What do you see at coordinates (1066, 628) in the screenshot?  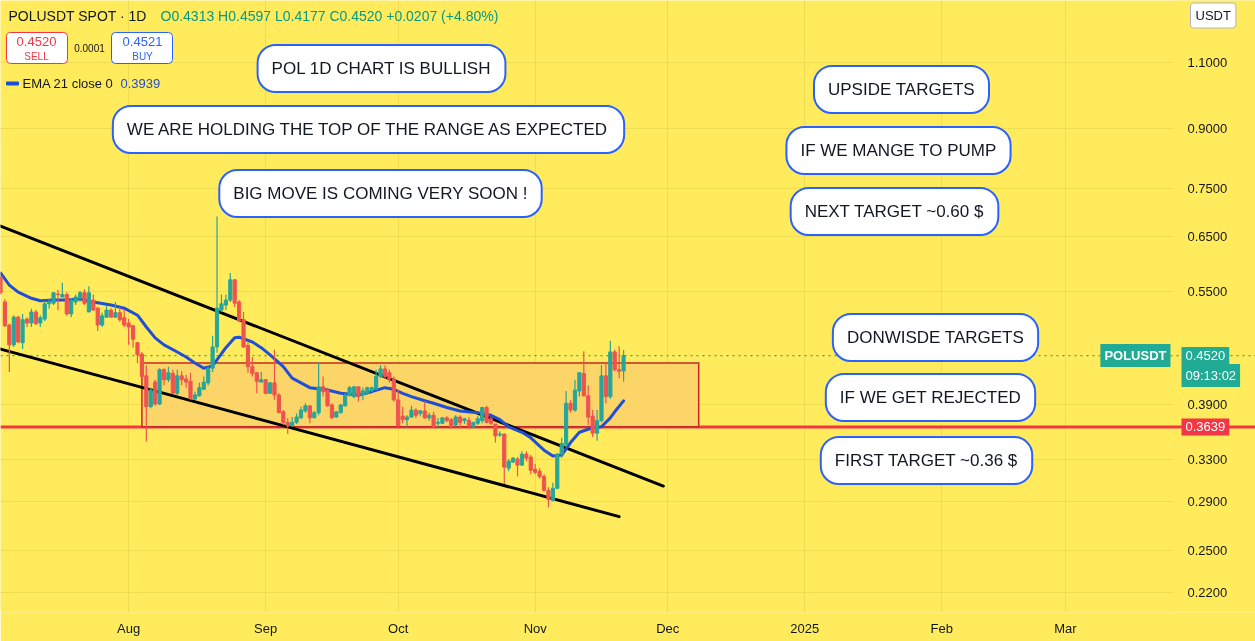 I see `x-tick-label: Mar` at bounding box center [1066, 628].